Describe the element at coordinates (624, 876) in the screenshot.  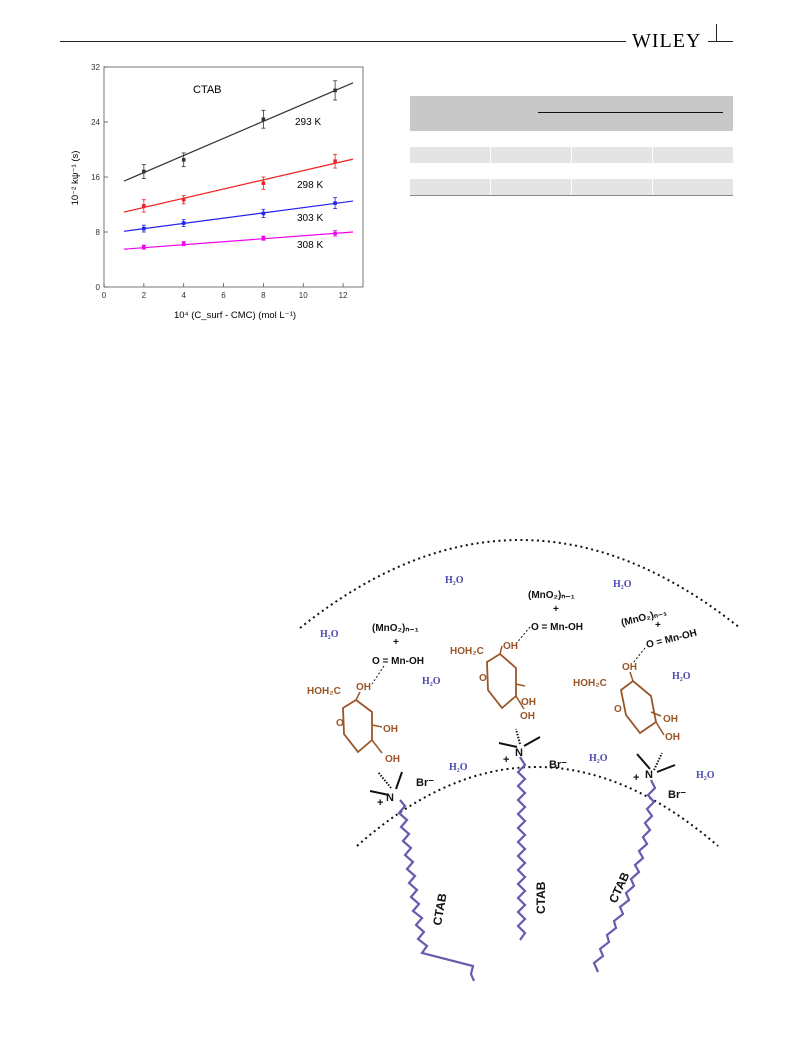
I see `ctab-tail-right` at that location.